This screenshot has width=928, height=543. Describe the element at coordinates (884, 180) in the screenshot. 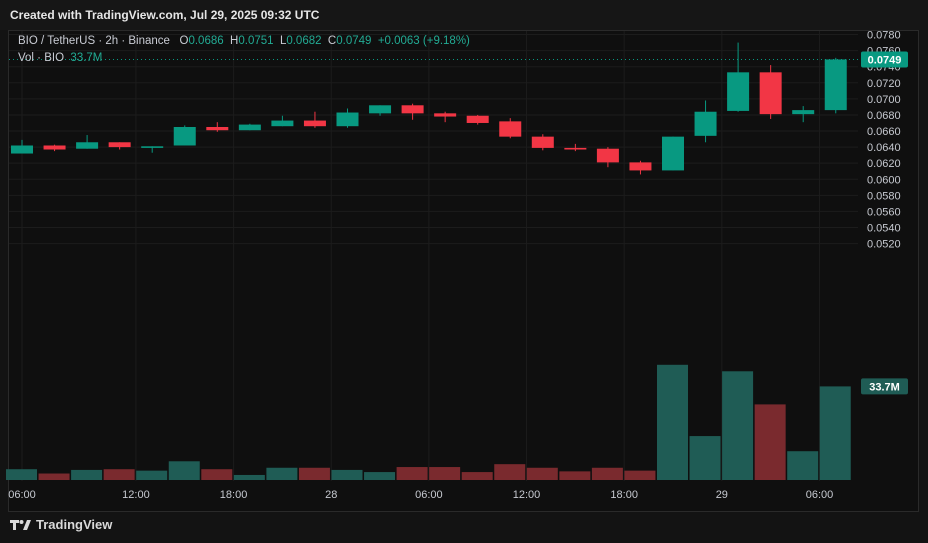

I see `price-tick-label: 0.0600` at that location.